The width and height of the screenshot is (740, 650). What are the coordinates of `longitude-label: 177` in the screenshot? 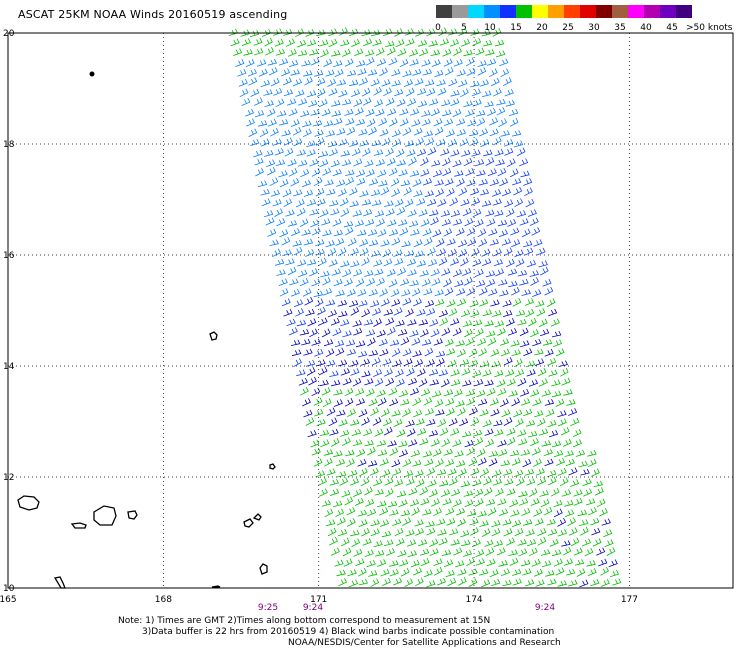 It's located at (629, 600).